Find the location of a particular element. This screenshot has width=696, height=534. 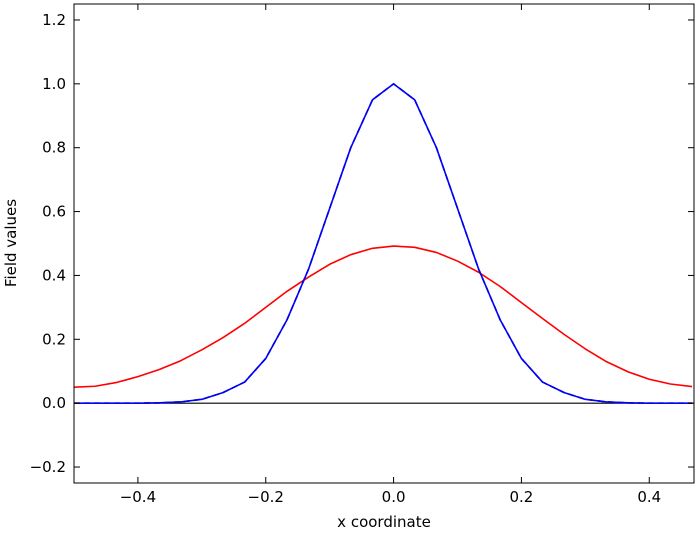

x-tick-label: −0.2 is located at coordinates (266, 497).